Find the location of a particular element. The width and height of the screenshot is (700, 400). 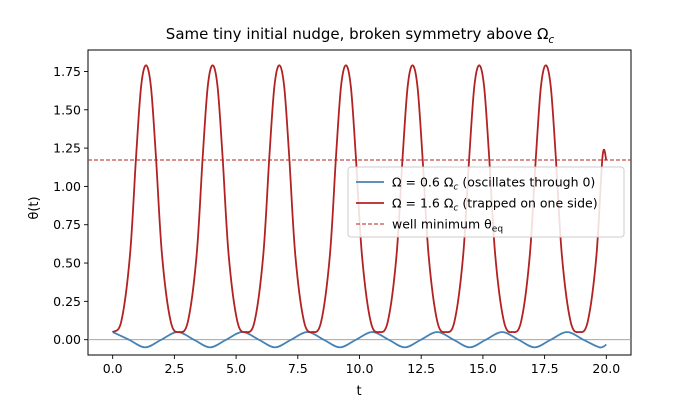

x-tick-label: 5.0 is located at coordinates (236, 368).